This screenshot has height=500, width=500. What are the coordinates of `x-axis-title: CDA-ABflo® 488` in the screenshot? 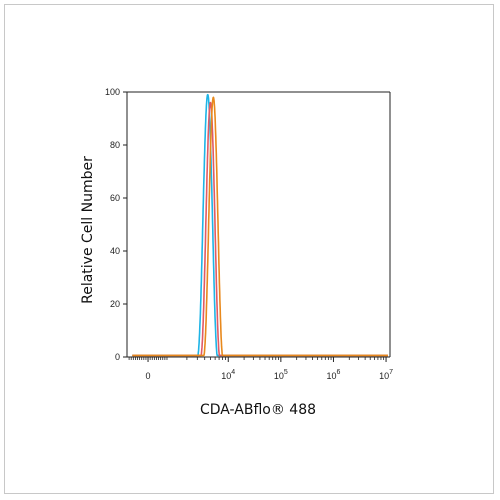 It's located at (258, 410).